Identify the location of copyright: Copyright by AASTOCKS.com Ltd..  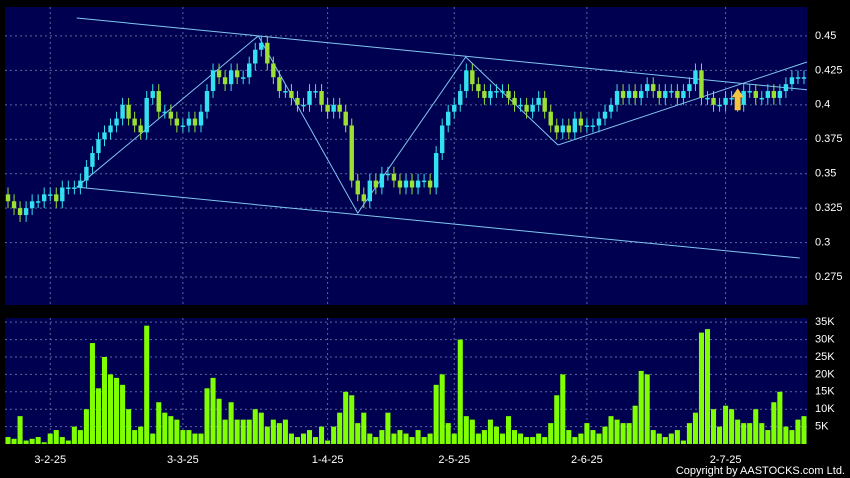
(760, 471).